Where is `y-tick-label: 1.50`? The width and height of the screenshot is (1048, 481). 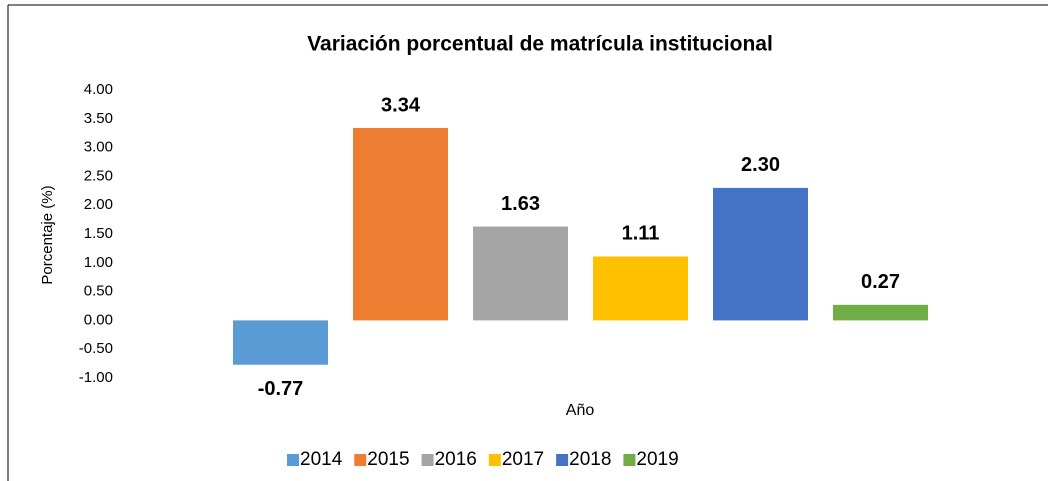 y-tick-label: 1.50 is located at coordinates (98, 233).